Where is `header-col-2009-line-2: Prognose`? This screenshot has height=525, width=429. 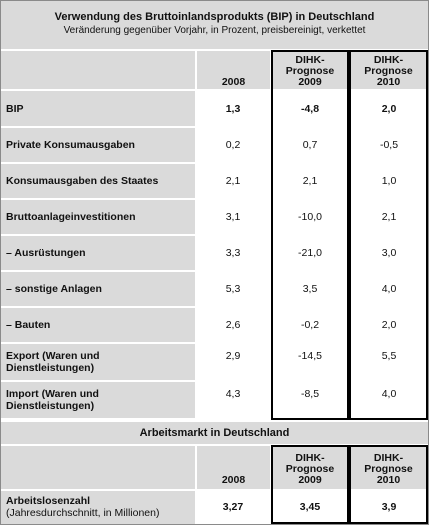
header-col-2009-line-2: Prognose is located at coordinates (310, 71).